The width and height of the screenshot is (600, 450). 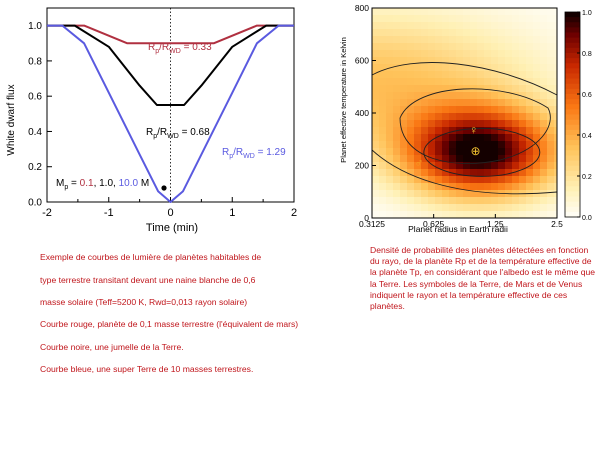 I want to click on x-tick-label: 0, so click(x=170, y=213).